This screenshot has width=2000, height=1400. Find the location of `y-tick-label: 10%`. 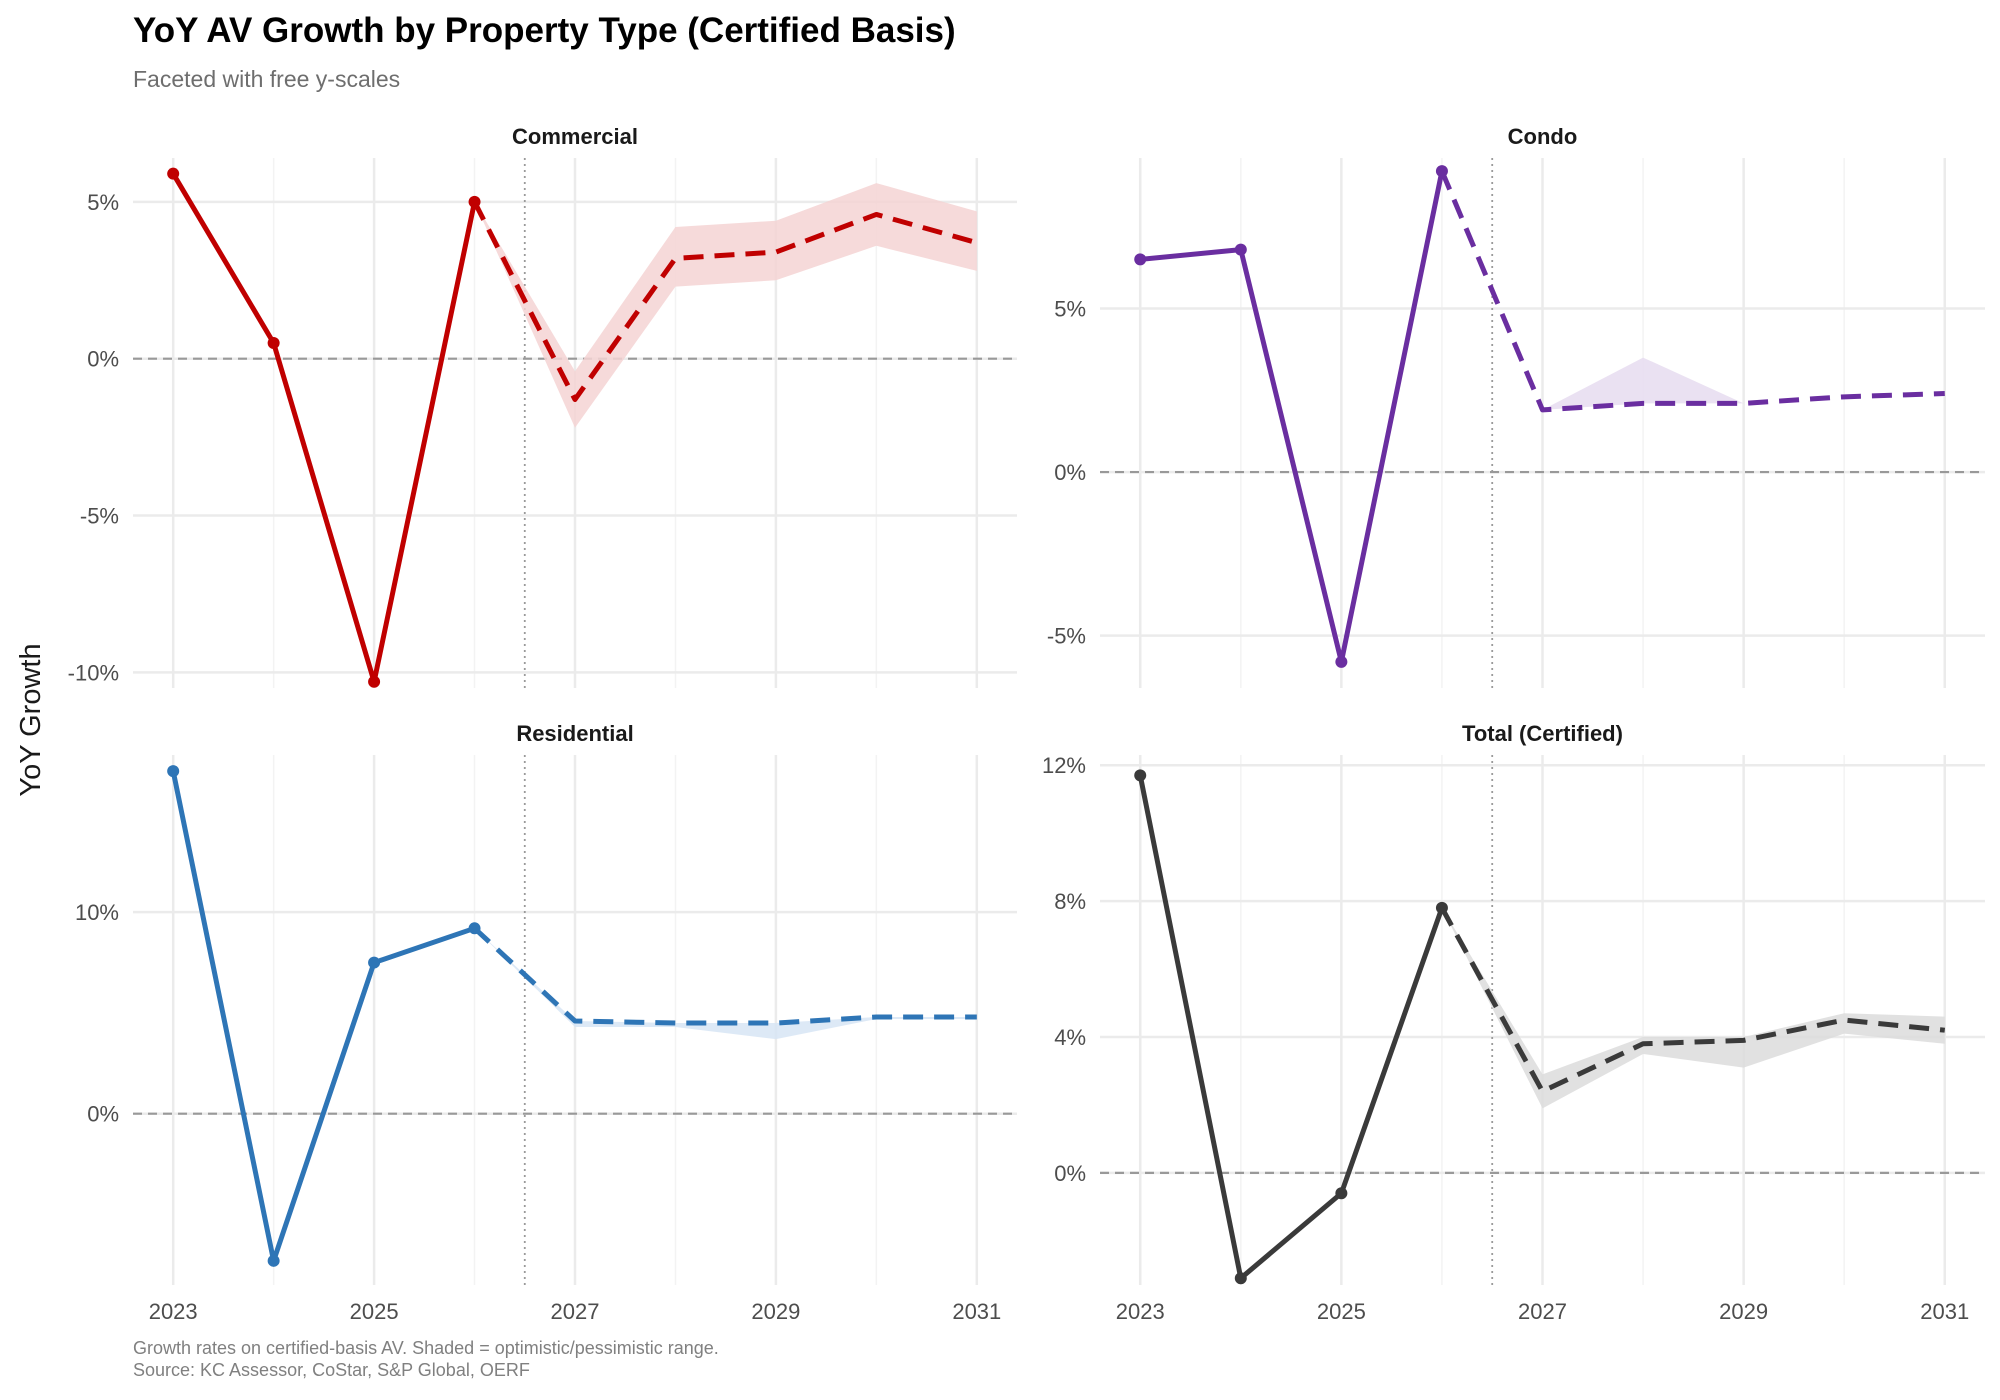

y-tick-label: 10% is located at coordinates (97, 912).